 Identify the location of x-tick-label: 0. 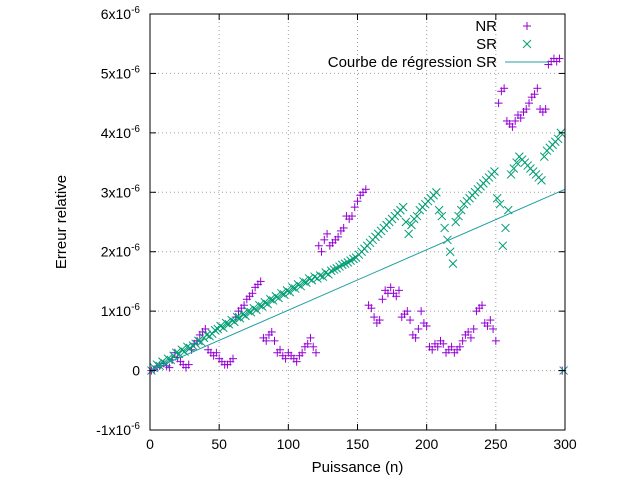
(150, 444).